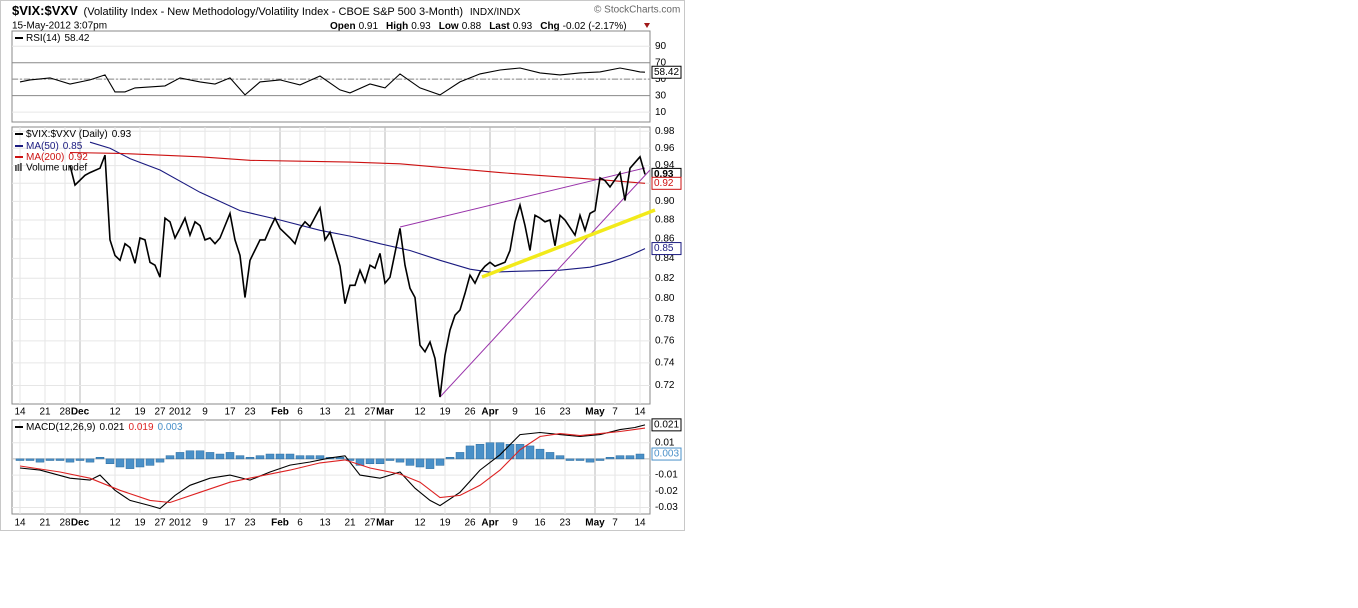  I want to click on x-tick-label: May, so click(595, 412).